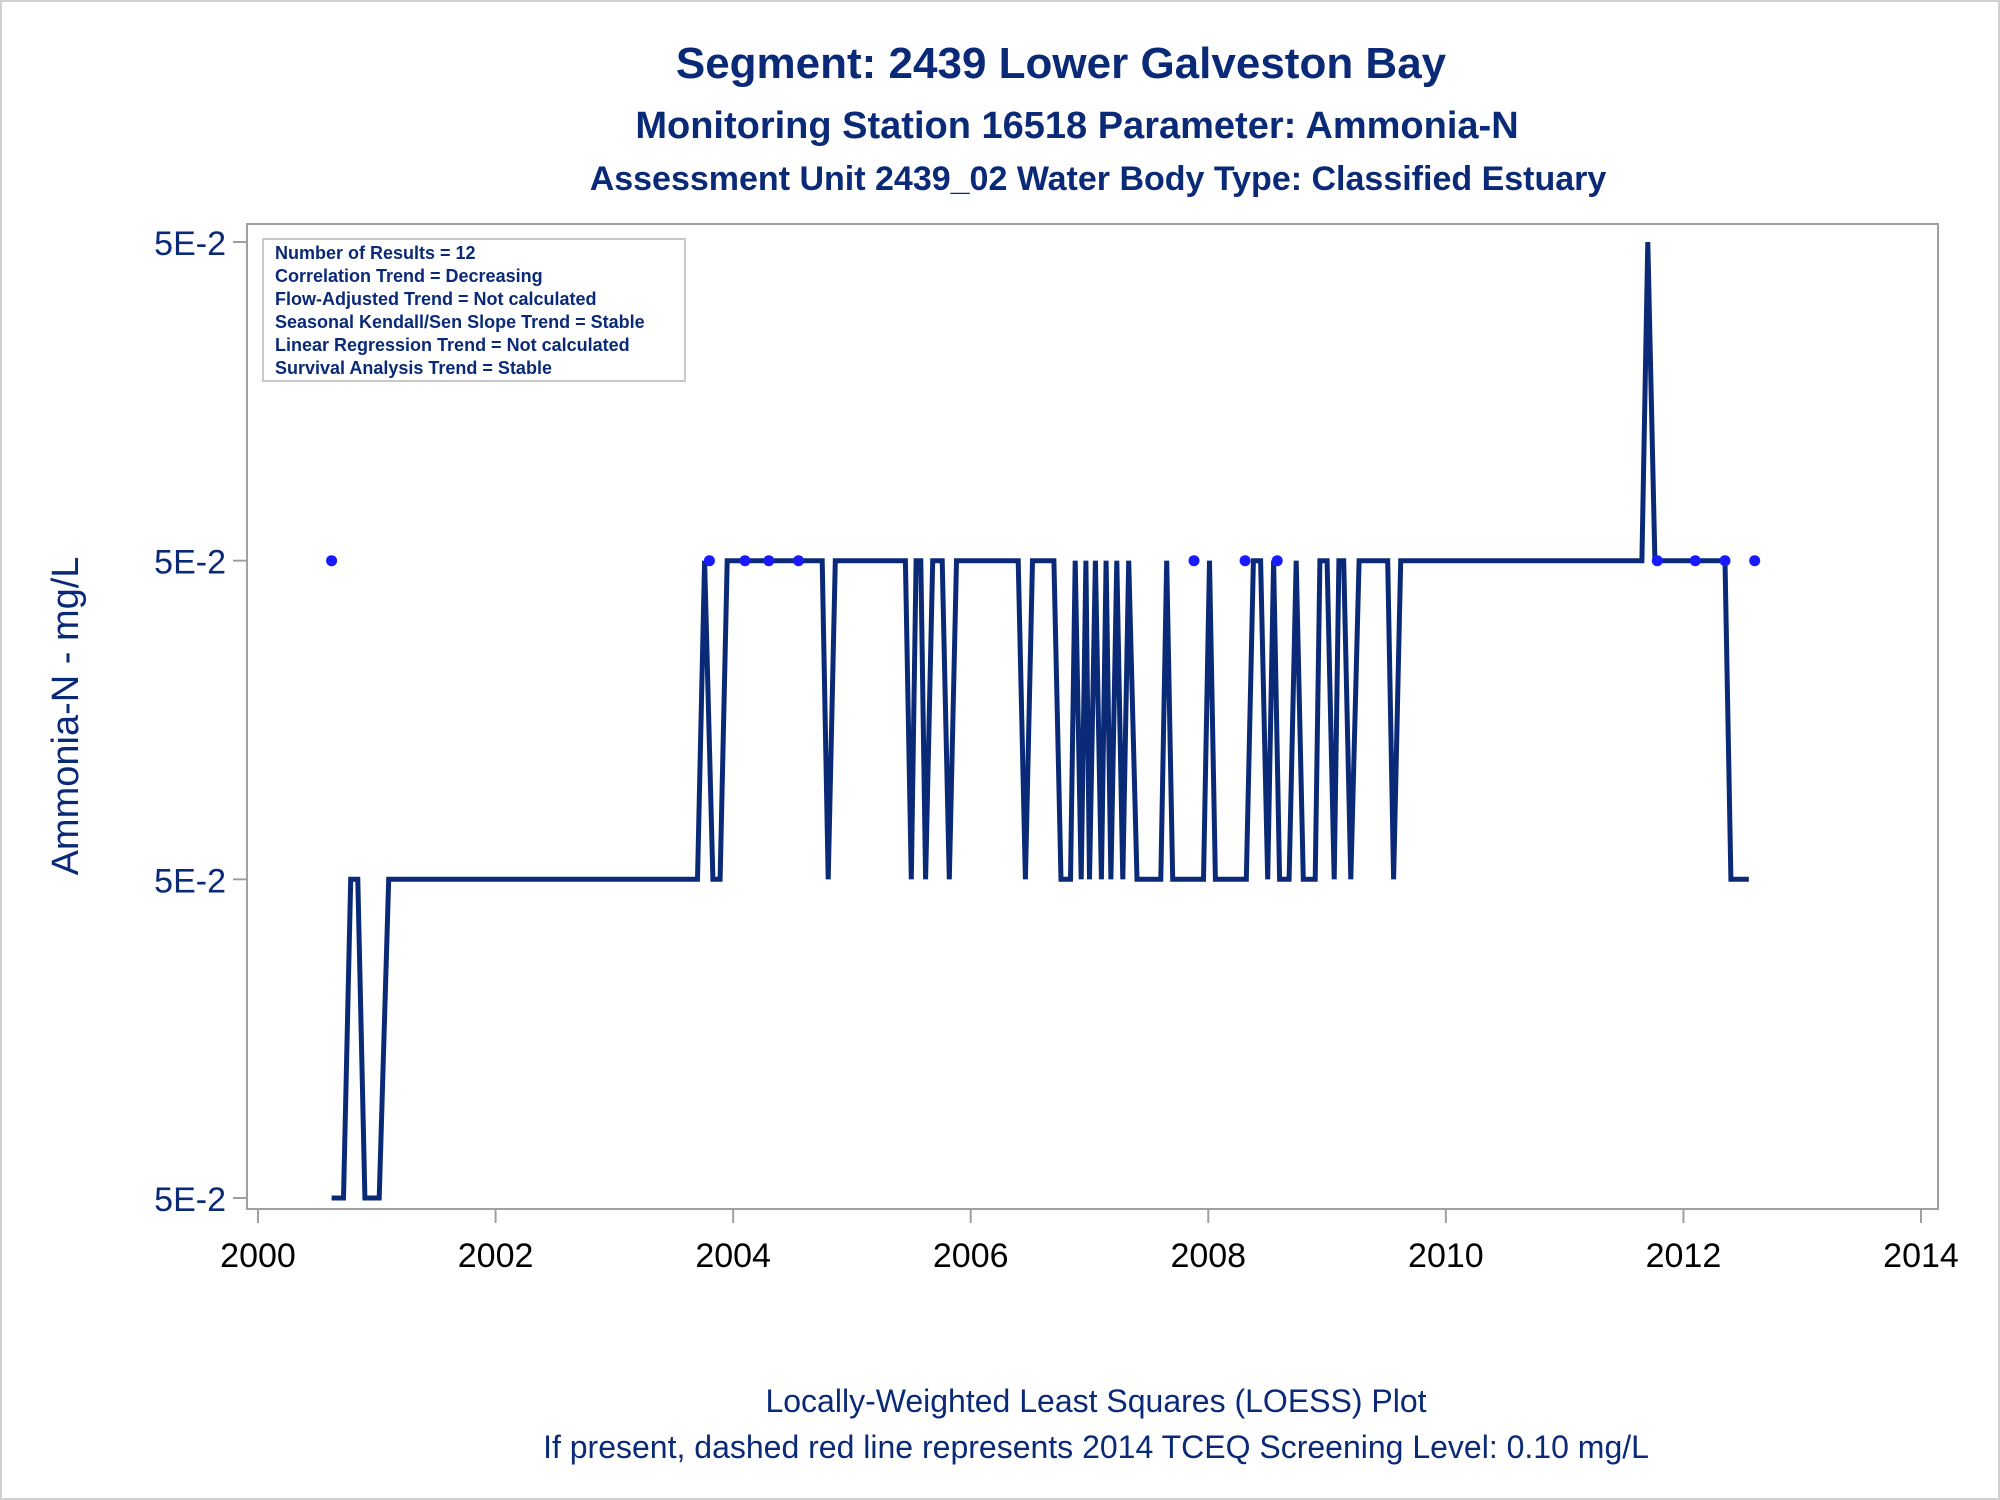 The width and height of the screenshot is (2000, 1500). What do you see at coordinates (413, 368) in the screenshot?
I see `stats-line: Survival Analysis Trend = Stable` at bounding box center [413, 368].